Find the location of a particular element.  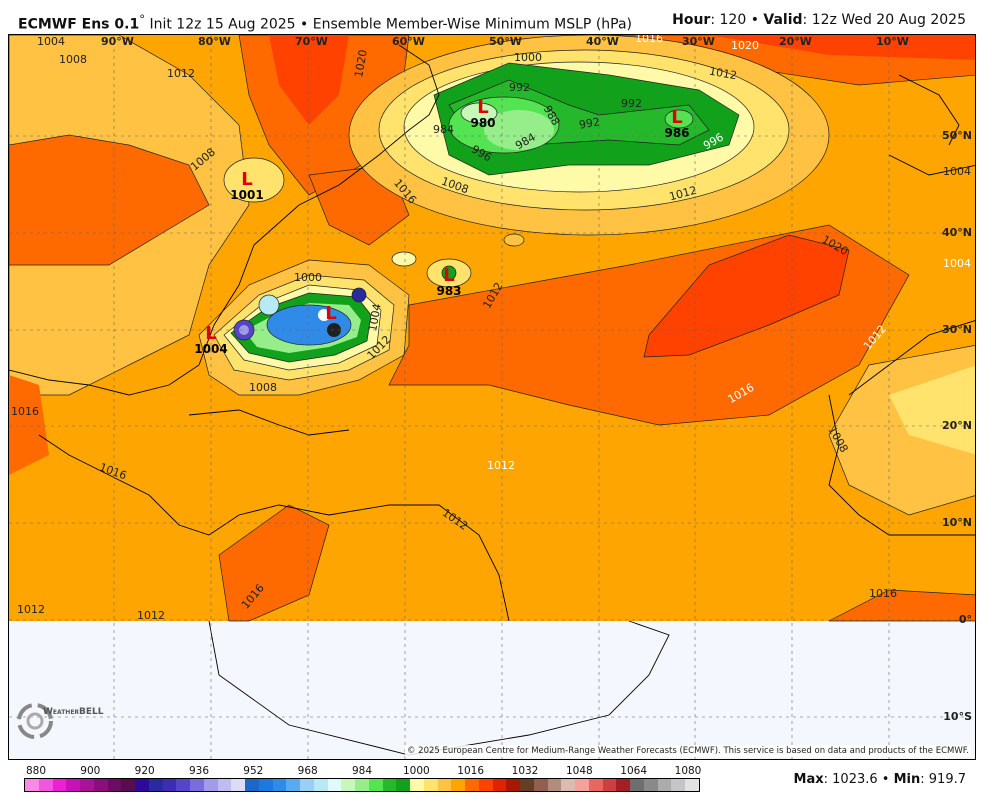

colorbar-tick-label: 1048 is located at coordinates (579, 771).